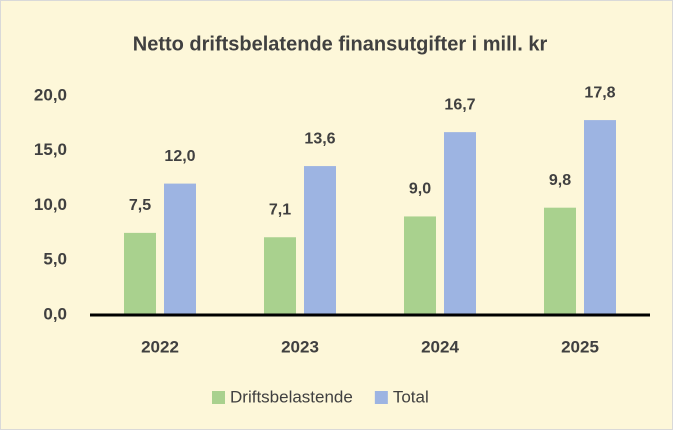  I want to click on data-label: 12,0, so click(179, 156).